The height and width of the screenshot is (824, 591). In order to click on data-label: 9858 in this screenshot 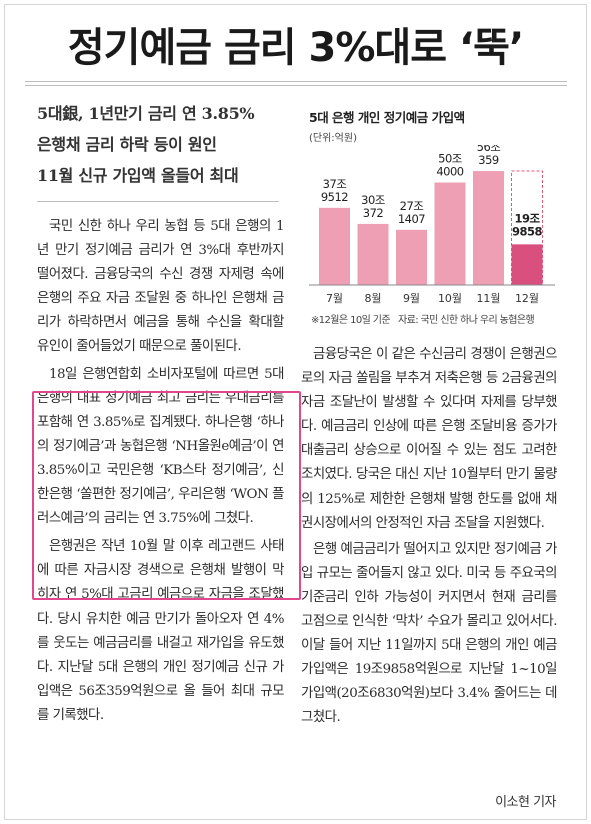, I will do `click(527, 231)`.